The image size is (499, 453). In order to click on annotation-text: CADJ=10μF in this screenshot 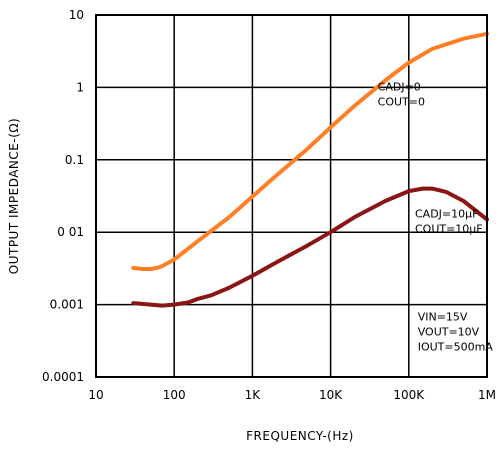, I will do `click(446, 213)`.